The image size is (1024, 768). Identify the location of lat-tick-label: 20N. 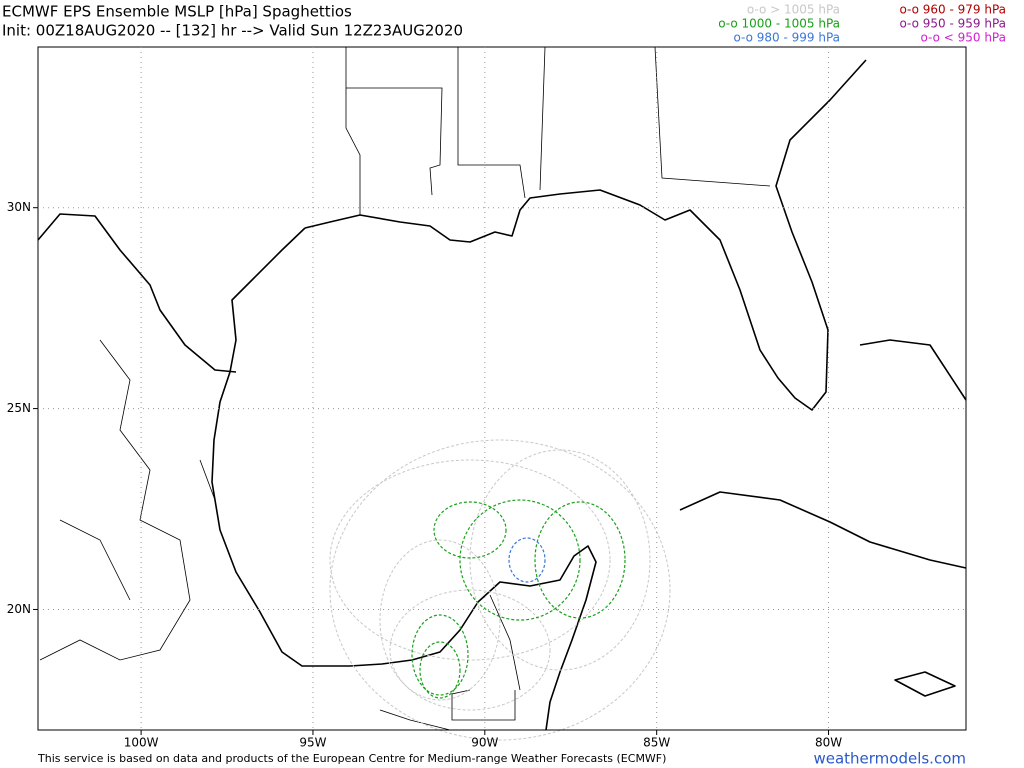
(19, 609).